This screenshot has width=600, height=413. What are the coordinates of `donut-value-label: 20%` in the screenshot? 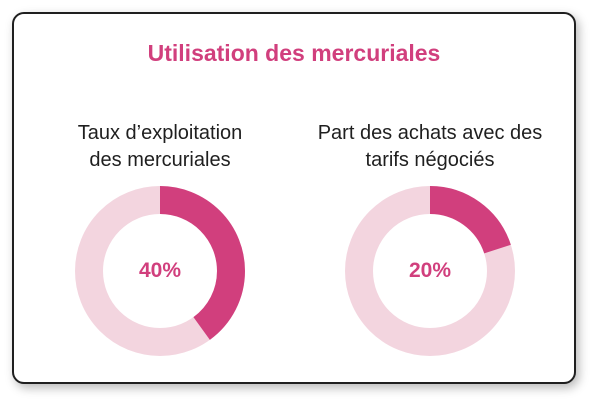 It's located at (430, 270).